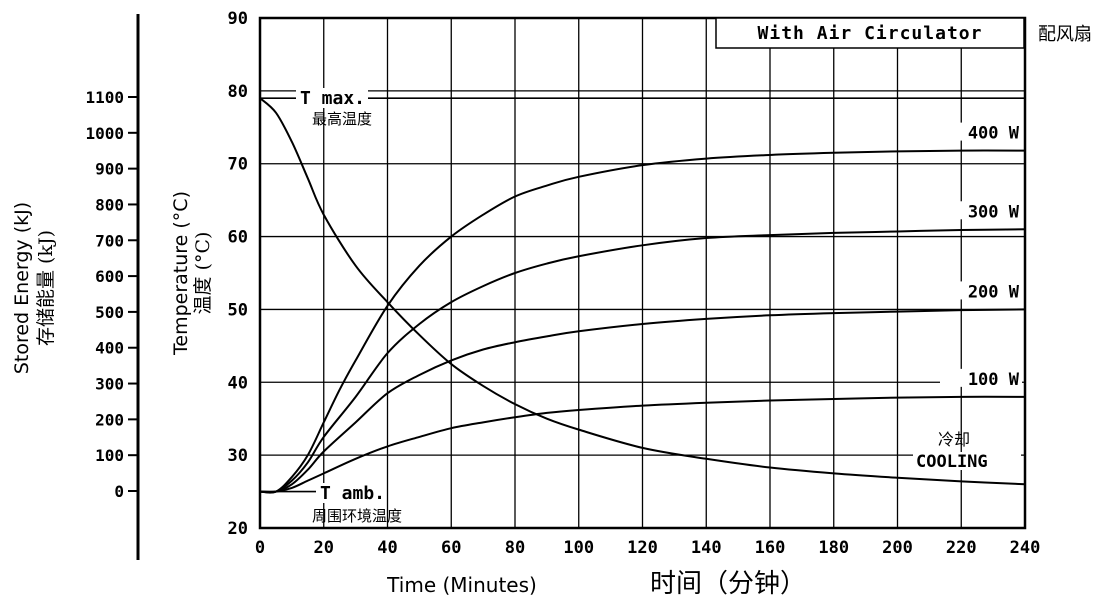 Image resolution: width=1103 pixels, height=604 pixels. Describe the element at coordinates (994, 292) in the screenshot. I see `series-label: 200 W` at that location.